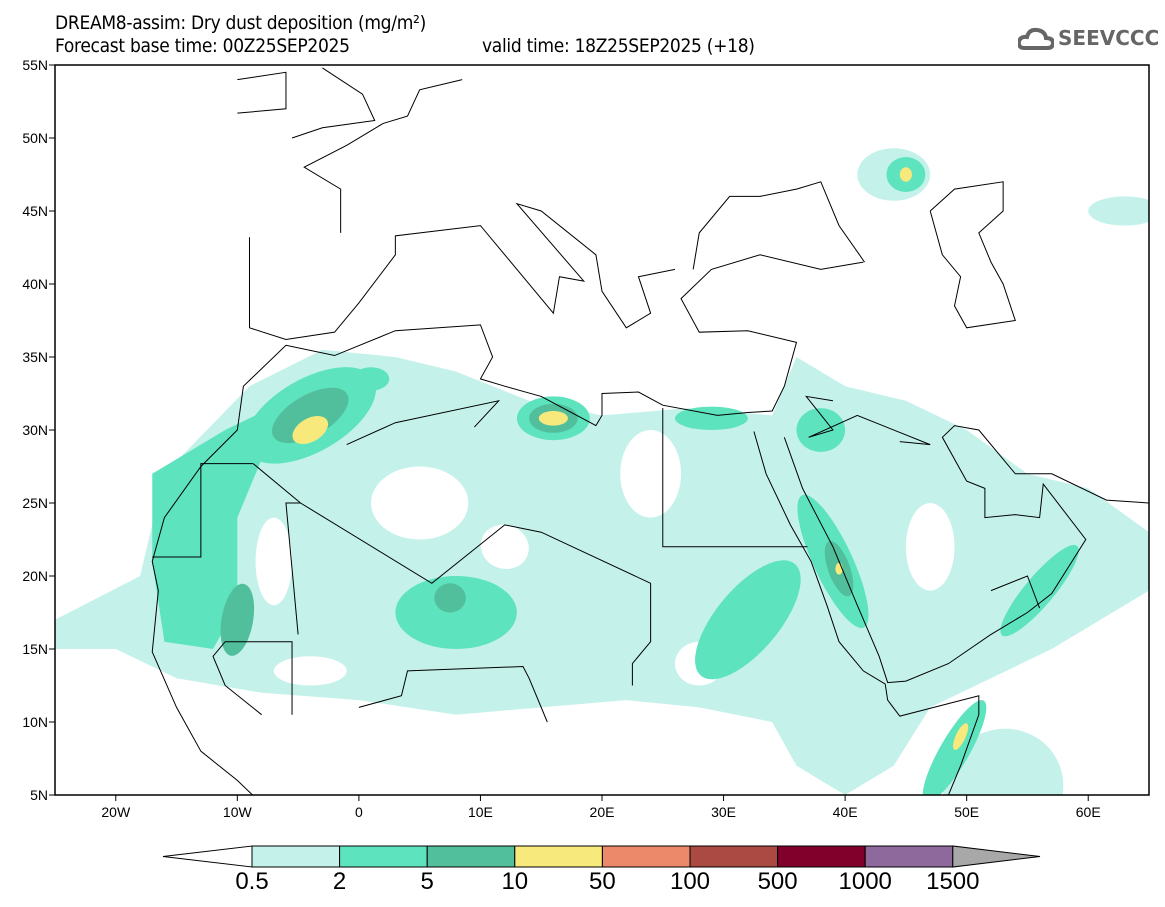 Image resolution: width=1165 pixels, height=907 pixels. What do you see at coordinates (35, 65) in the screenshot?
I see `lat-tick-label: 55N` at bounding box center [35, 65].